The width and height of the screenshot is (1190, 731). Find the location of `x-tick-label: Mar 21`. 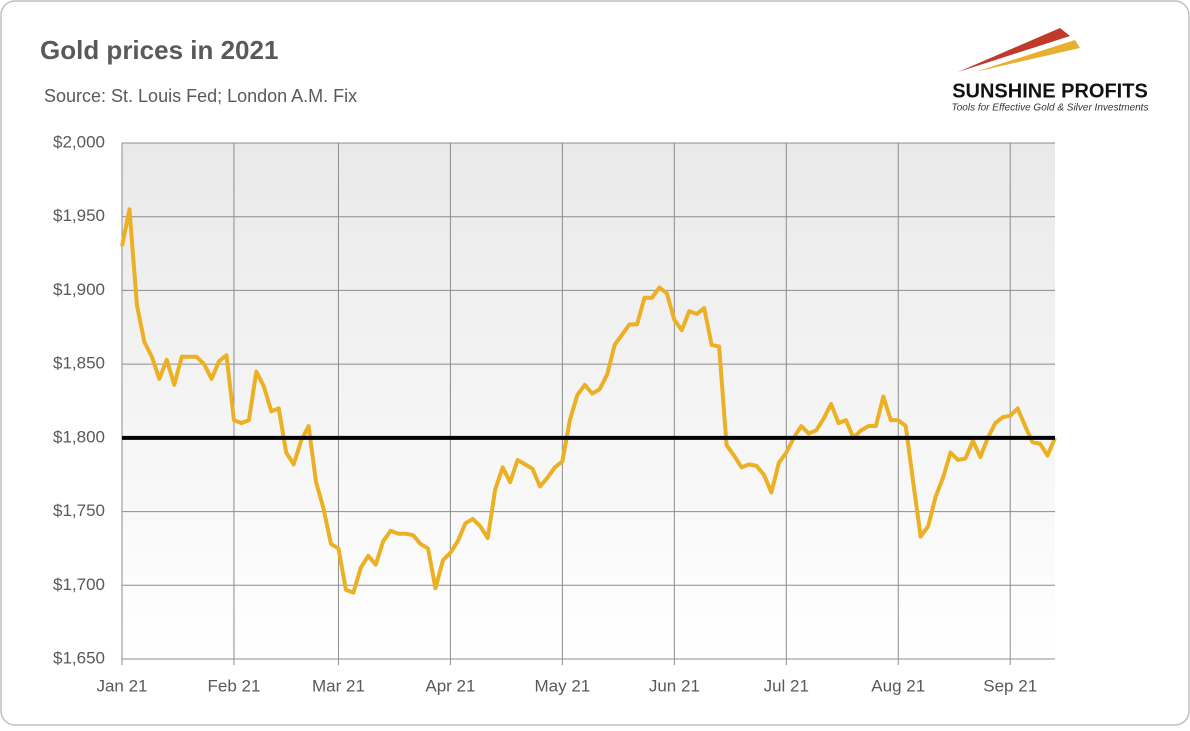

x-tick-label: Mar 21 is located at coordinates (338, 685).